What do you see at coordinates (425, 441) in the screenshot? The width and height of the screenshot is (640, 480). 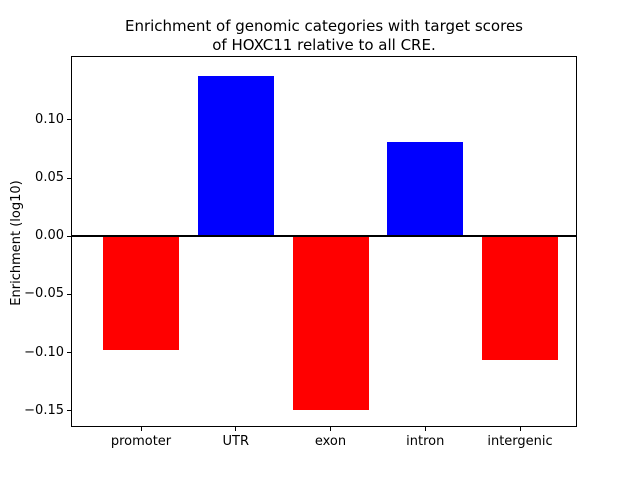 I see `xtick-label-intron: intron` at bounding box center [425, 441].